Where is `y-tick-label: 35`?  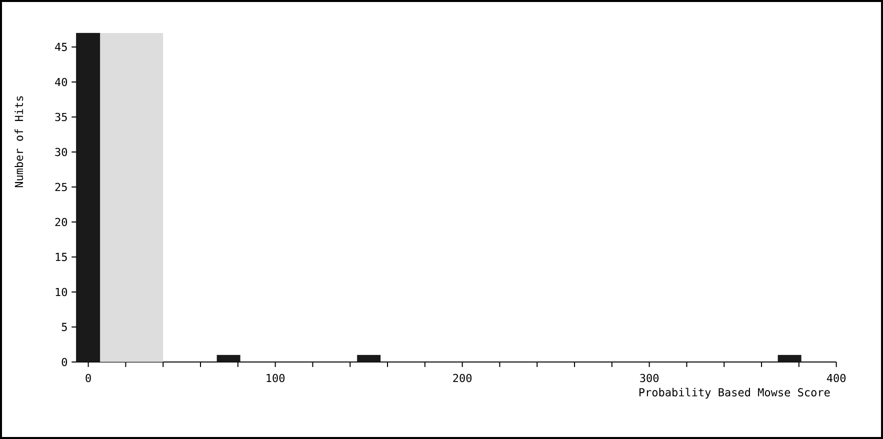
y-tick-label: 35 is located at coordinates (61, 117).